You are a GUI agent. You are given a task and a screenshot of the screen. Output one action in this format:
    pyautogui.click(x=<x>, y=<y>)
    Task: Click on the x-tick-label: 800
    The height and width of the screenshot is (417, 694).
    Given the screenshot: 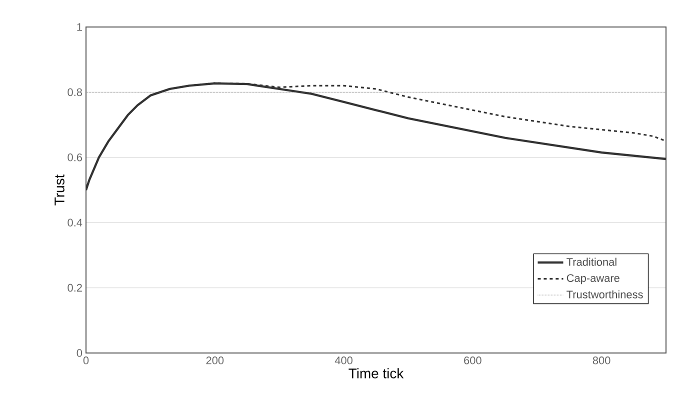 What is the action you would take?
    pyautogui.click(x=601, y=360)
    